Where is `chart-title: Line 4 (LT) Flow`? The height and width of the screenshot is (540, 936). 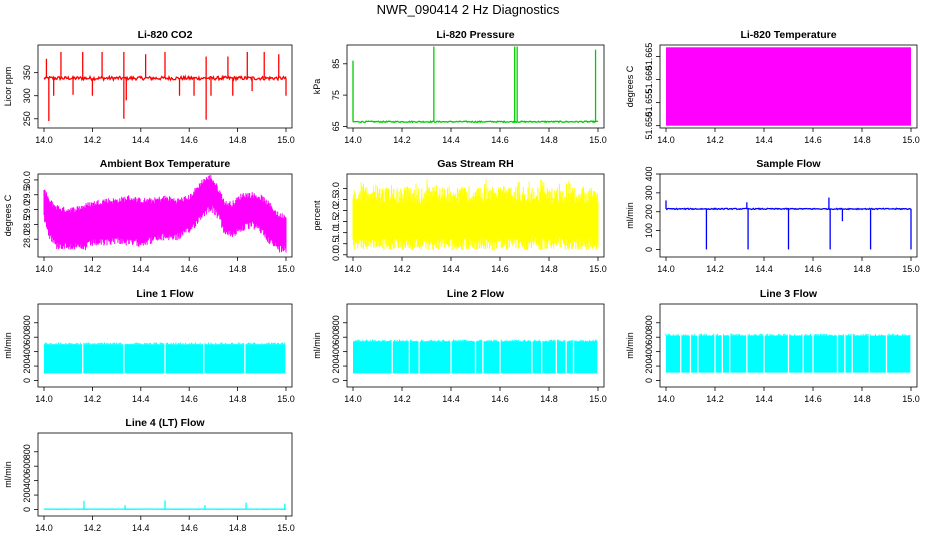
chart-title: Line 4 (LT) Flow is located at coordinates (165, 423).